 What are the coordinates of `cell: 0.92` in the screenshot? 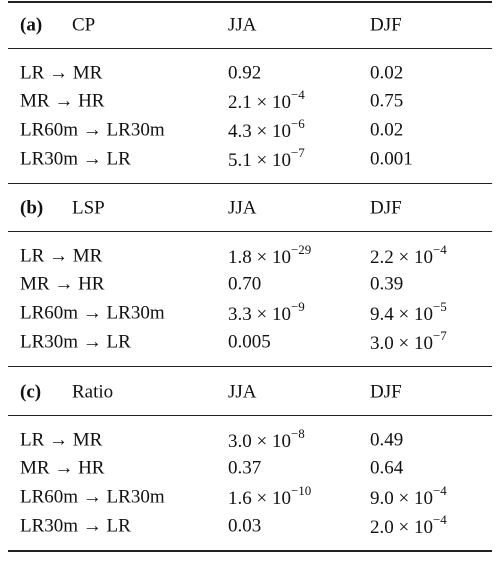 It's located at (244, 73).